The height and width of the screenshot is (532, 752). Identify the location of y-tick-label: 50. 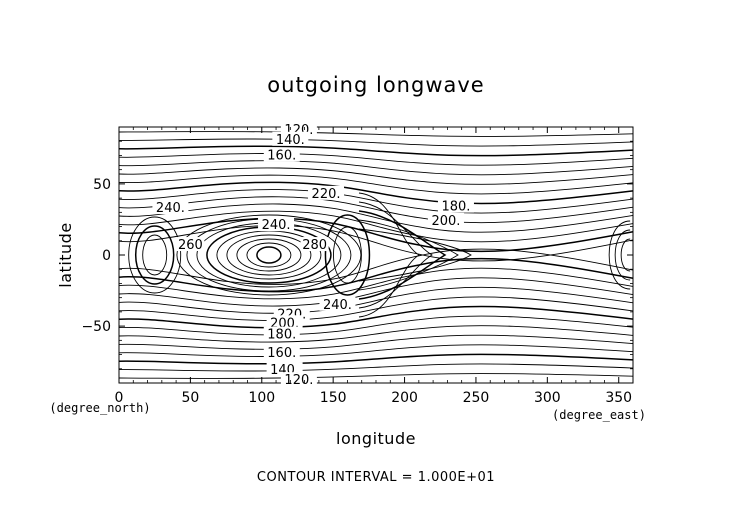
(102, 185).